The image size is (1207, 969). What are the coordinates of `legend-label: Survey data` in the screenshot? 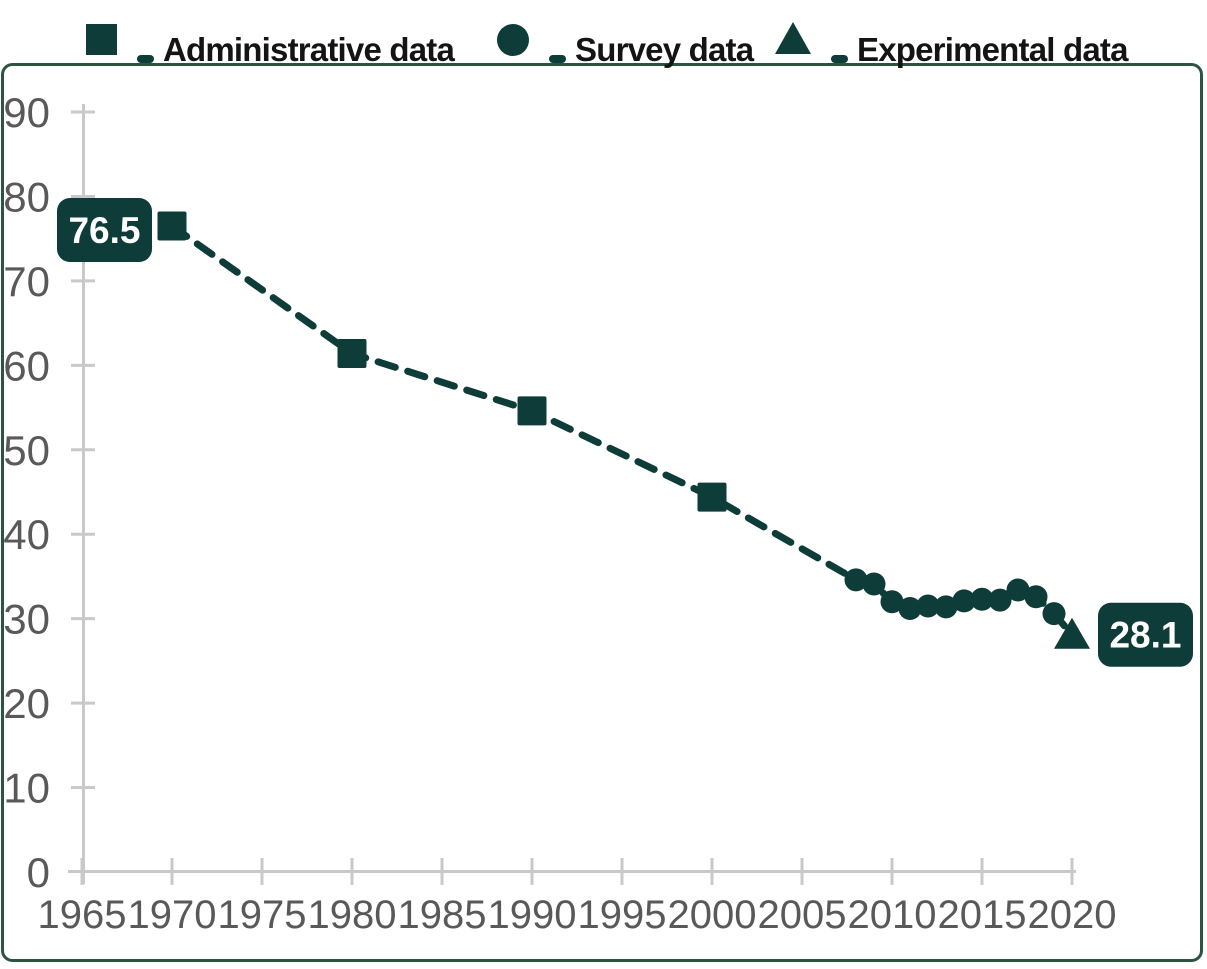 It's located at (664, 49).